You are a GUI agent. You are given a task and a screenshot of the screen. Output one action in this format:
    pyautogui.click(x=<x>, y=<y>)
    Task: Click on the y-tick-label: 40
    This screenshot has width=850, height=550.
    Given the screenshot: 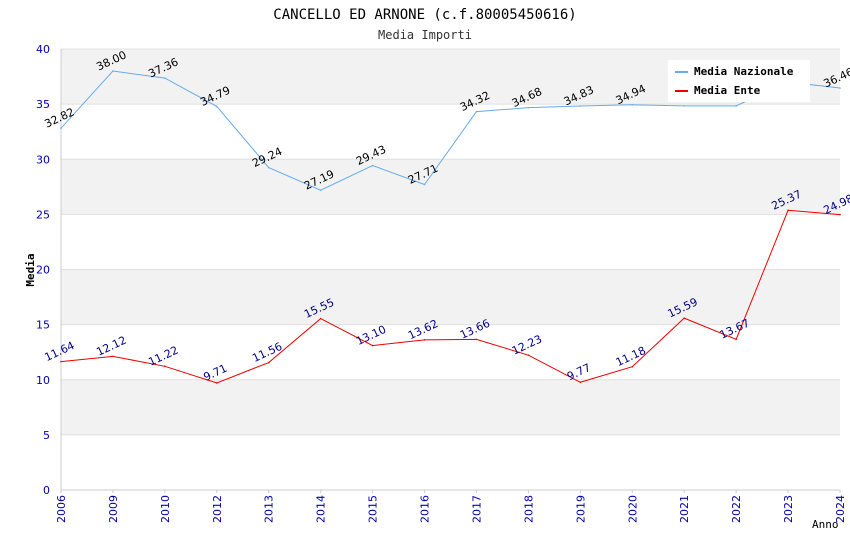 What is the action you would take?
    pyautogui.click(x=43, y=49)
    